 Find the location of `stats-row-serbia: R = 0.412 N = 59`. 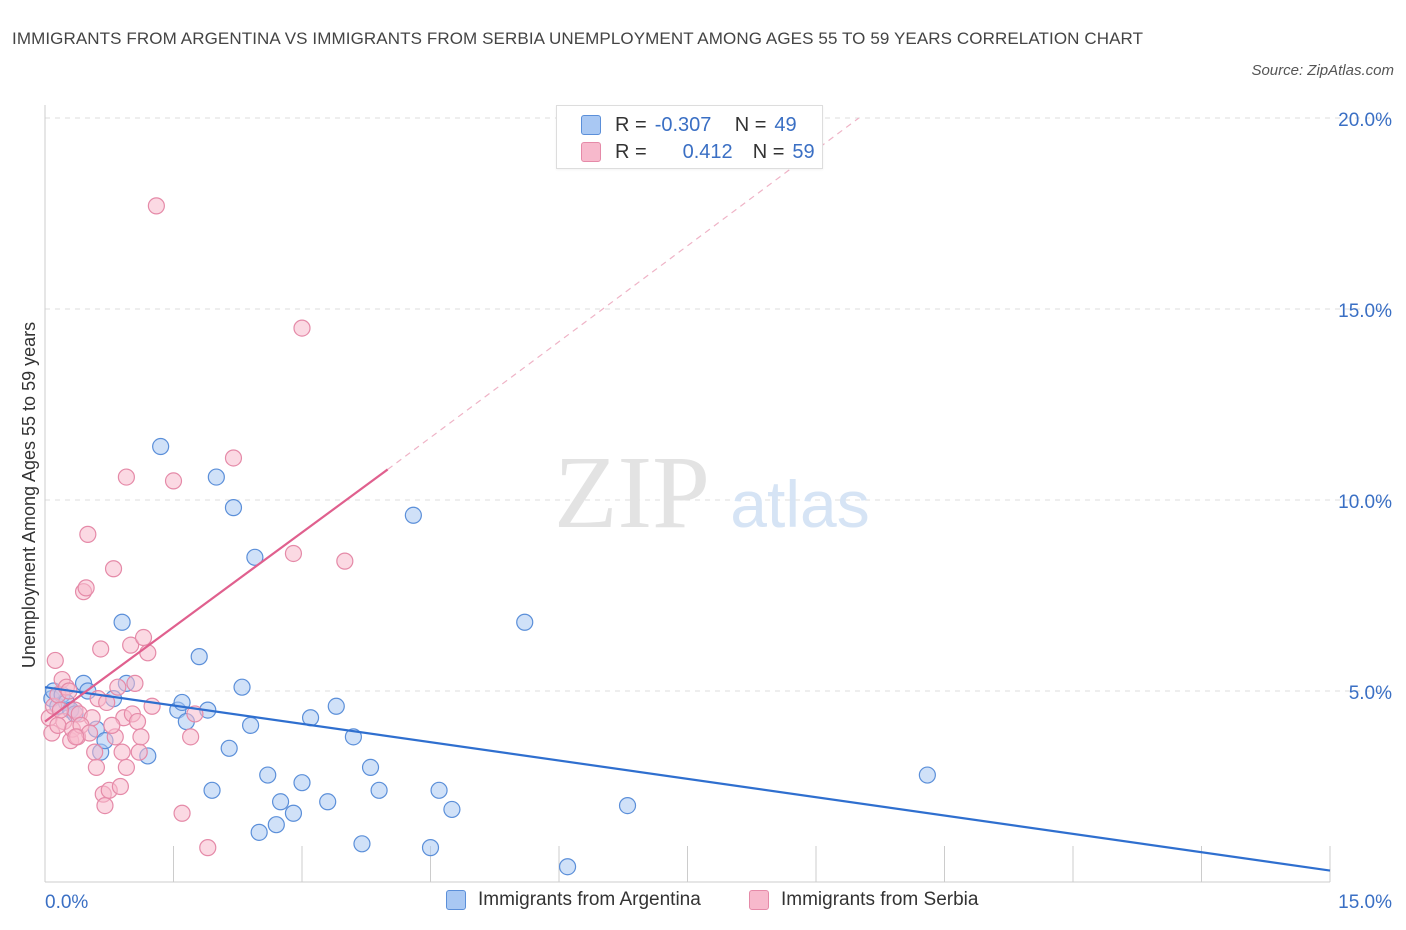

stats-row-serbia: R = 0.412 N = 59 is located at coordinates (698, 152).